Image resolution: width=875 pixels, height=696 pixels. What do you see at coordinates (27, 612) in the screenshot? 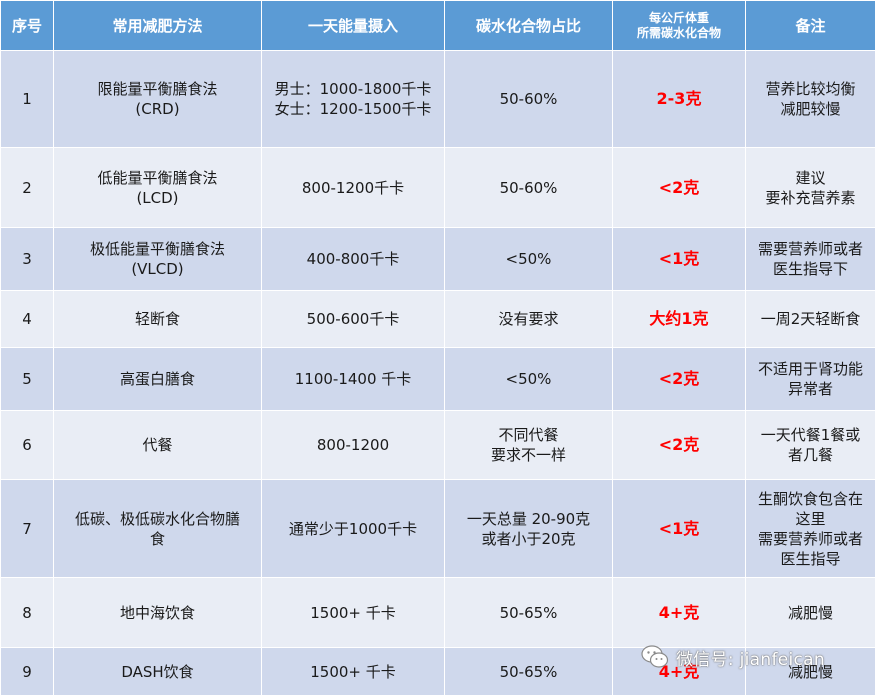
I see `cell-no: 8` at bounding box center [27, 612].